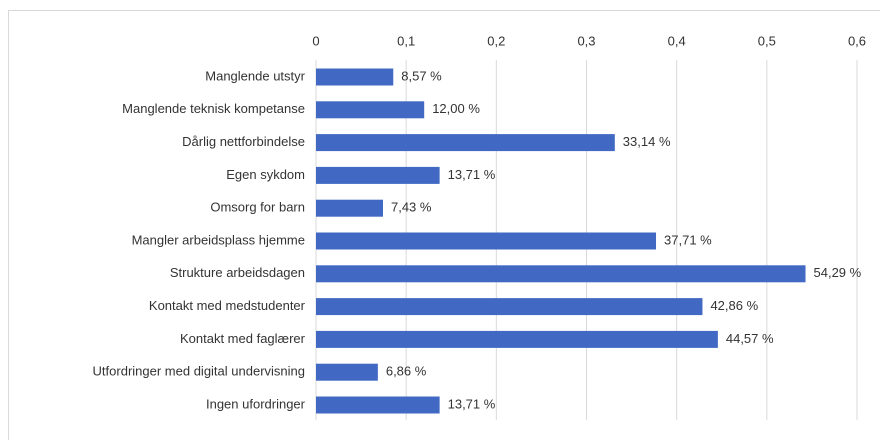  Describe the element at coordinates (315, 40) in the screenshot. I see `x-tick-label: 0` at that location.